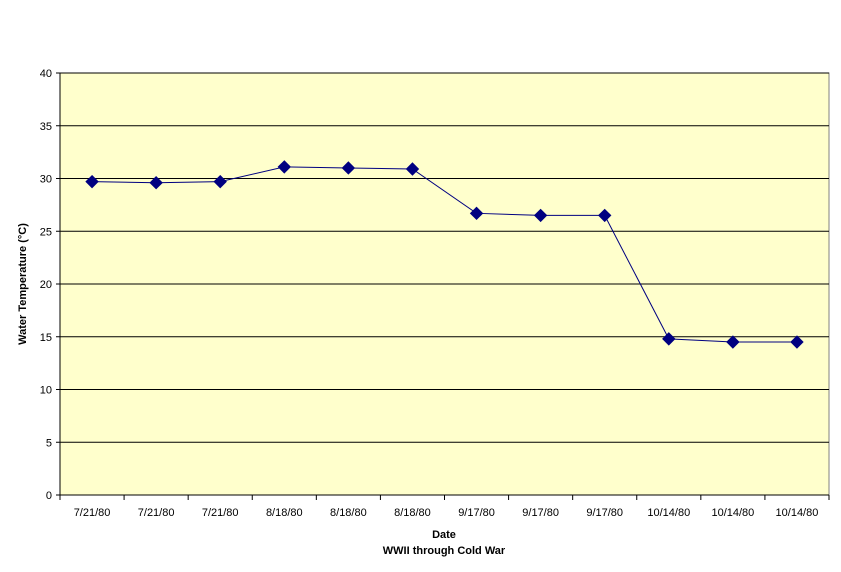 This screenshot has width=841, height=572. Describe the element at coordinates (46, 338) in the screenshot. I see `y-tick-label: 15` at that location.